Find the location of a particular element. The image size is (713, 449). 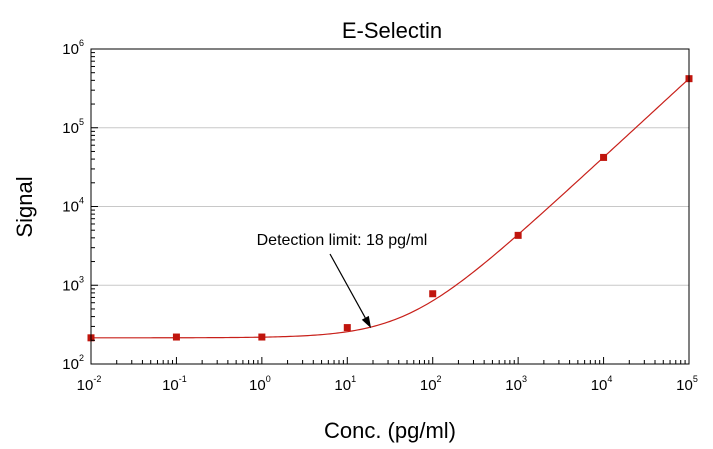

detection-limit-annotation: Detection limit: 18 pg/ml is located at coordinates (342, 240).